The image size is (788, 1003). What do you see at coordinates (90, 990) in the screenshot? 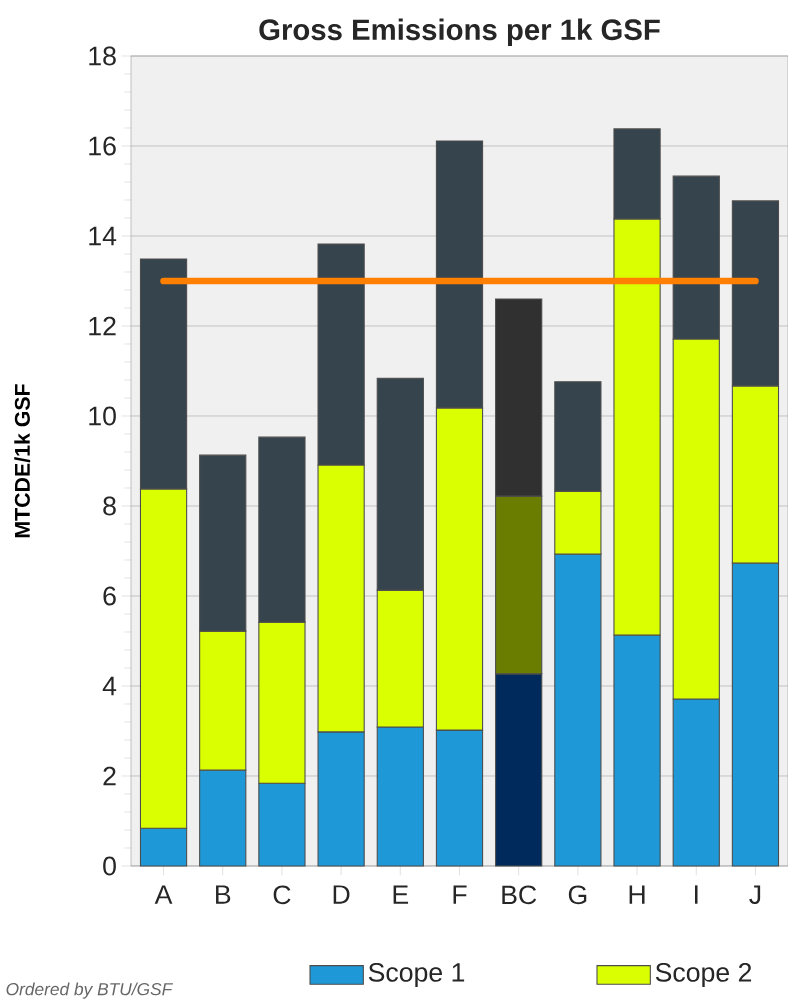
I see `text: Ordered by BTU/GSF` at bounding box center [90, 990].